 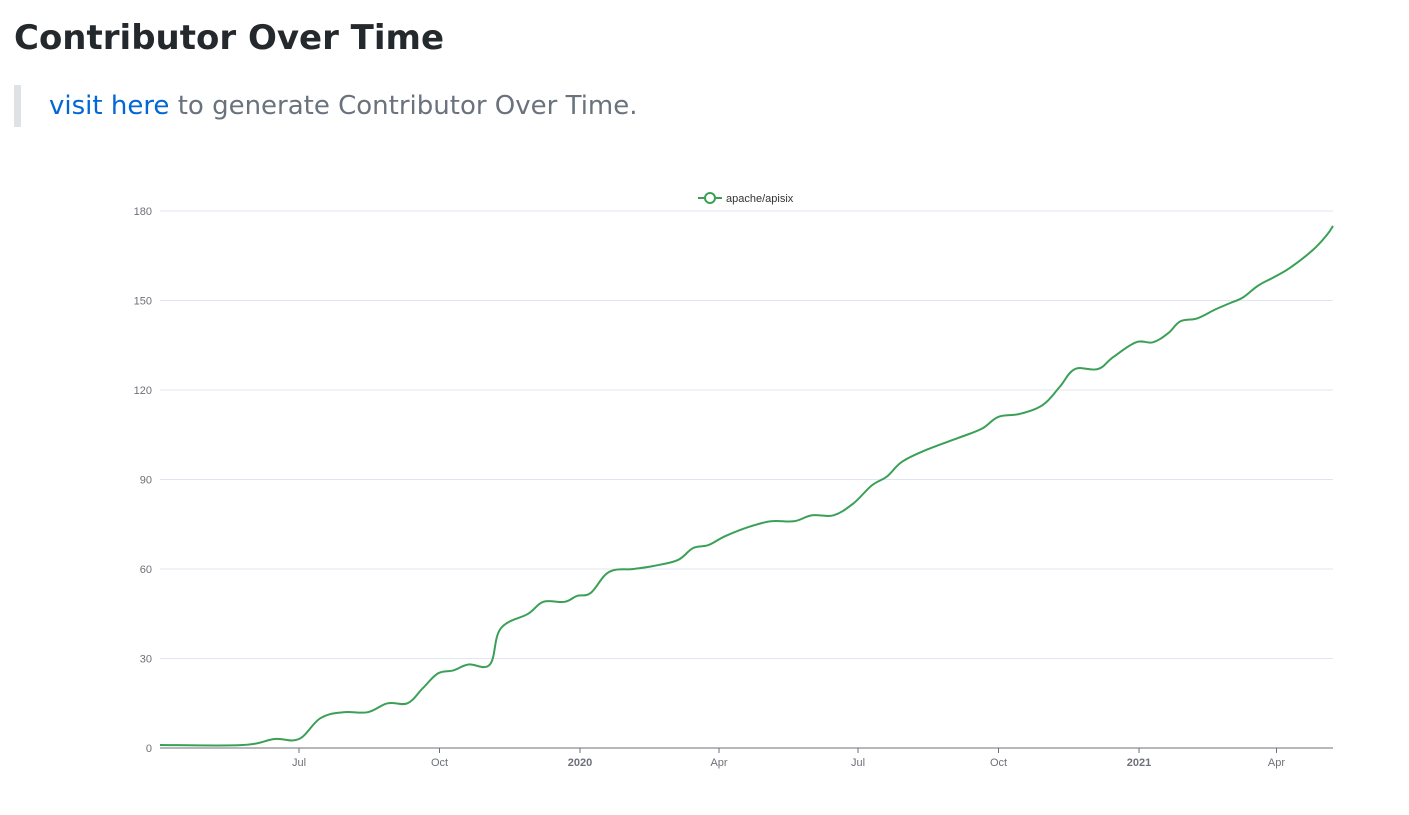 What do you see at coordinates (146, 570) in the screenshot?
I see `y-tick-label: 60` at bounding box center [146, 570].